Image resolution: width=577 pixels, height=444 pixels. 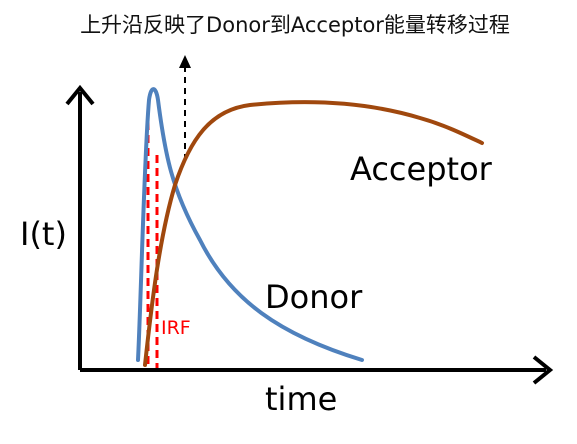 What do you see at coordinates (185, 61) in the screenshot?
I see `dashed-arrow-head` at bounding box center [185, 61].